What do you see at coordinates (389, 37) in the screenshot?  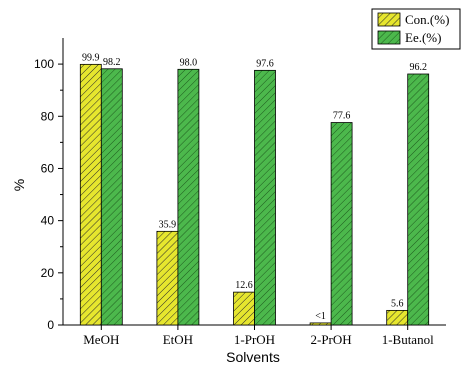 I see `legend-swatch-ee` at bounding box center [389, 37].